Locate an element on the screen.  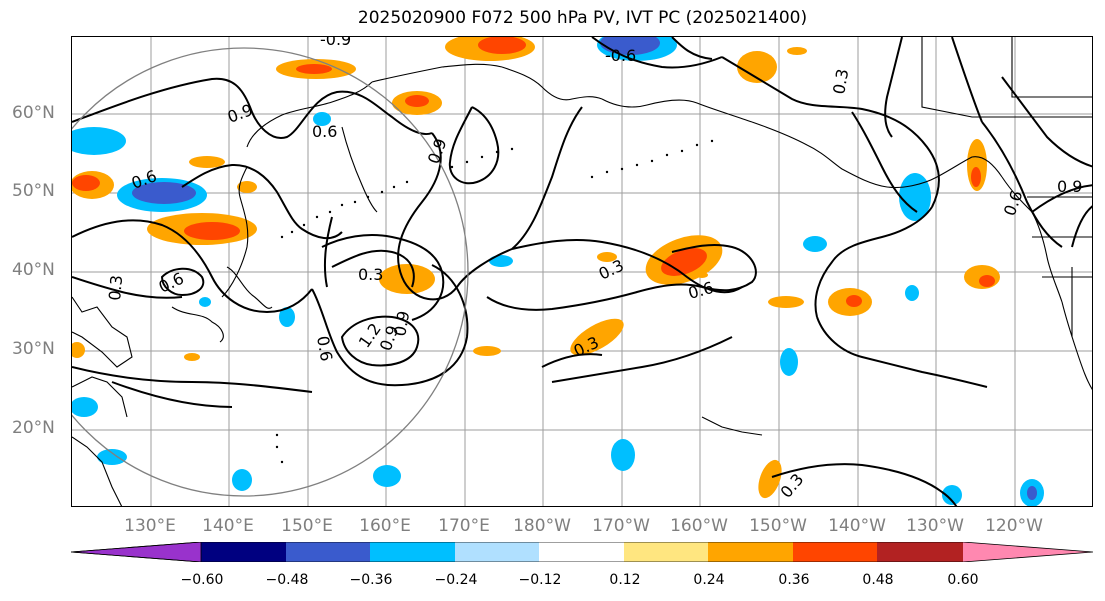
colorbar-segments is located at coordinates (582, 552).